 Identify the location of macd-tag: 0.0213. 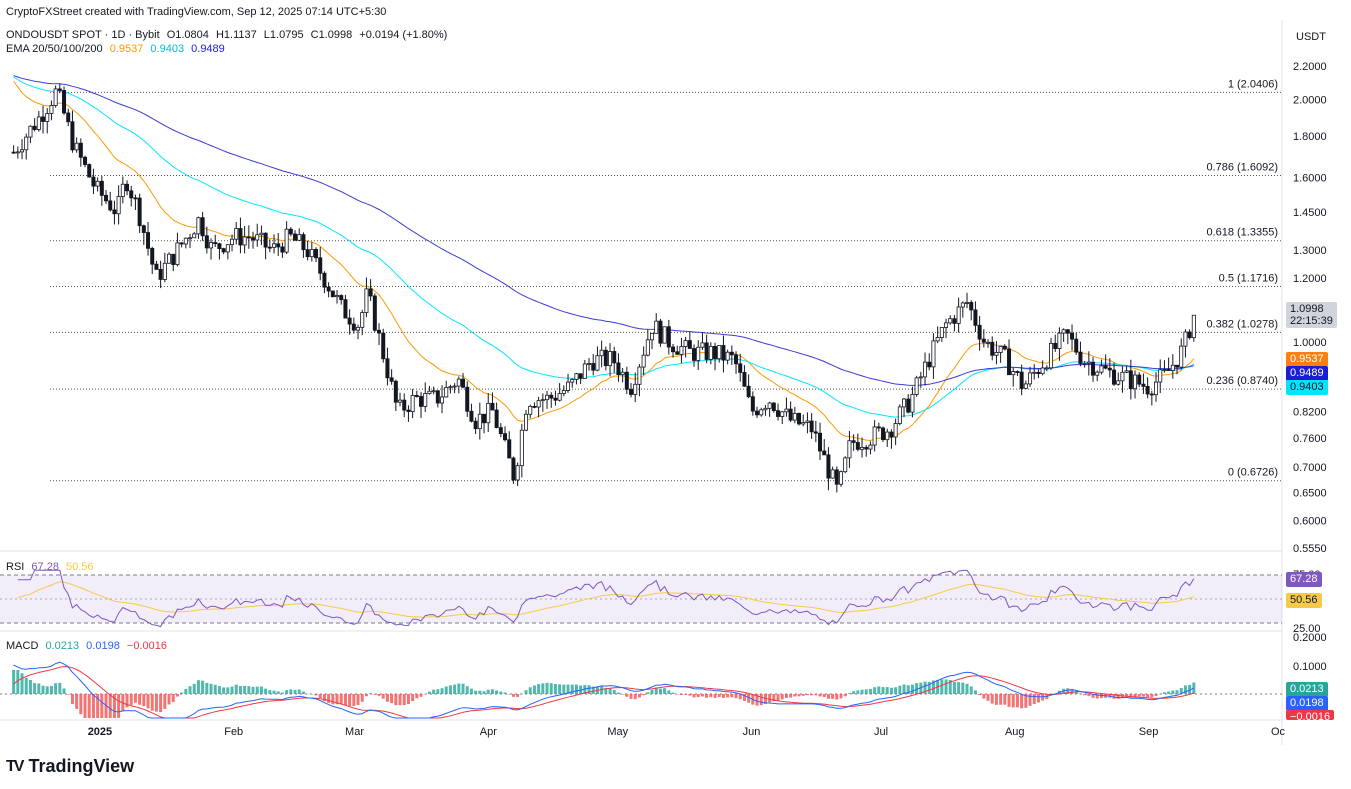
(1307, 689).